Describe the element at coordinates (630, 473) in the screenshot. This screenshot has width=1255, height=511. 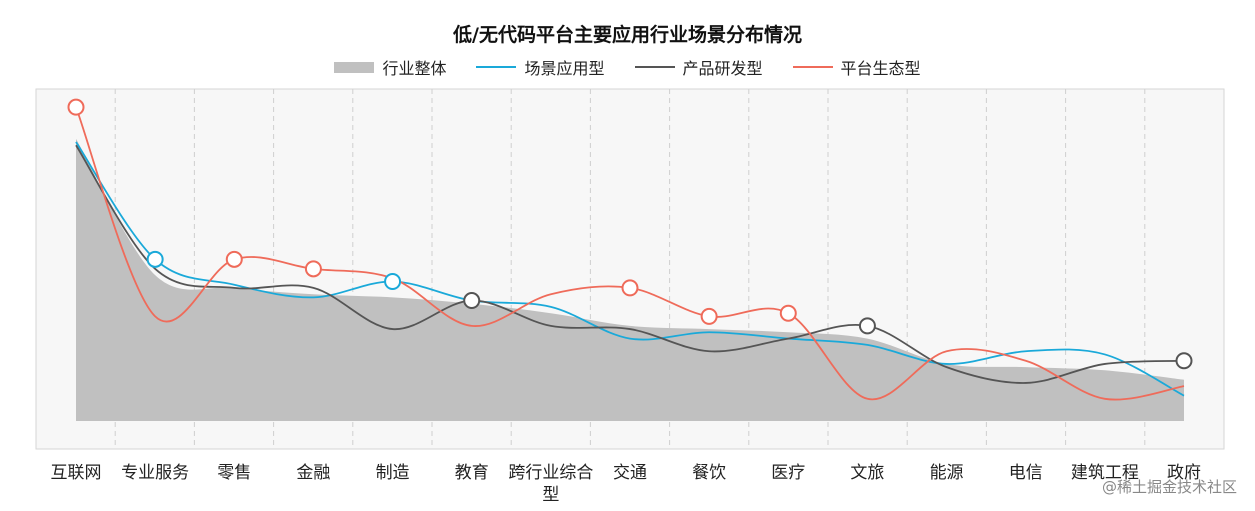
I see `x-tick-label: 交通` at that location.